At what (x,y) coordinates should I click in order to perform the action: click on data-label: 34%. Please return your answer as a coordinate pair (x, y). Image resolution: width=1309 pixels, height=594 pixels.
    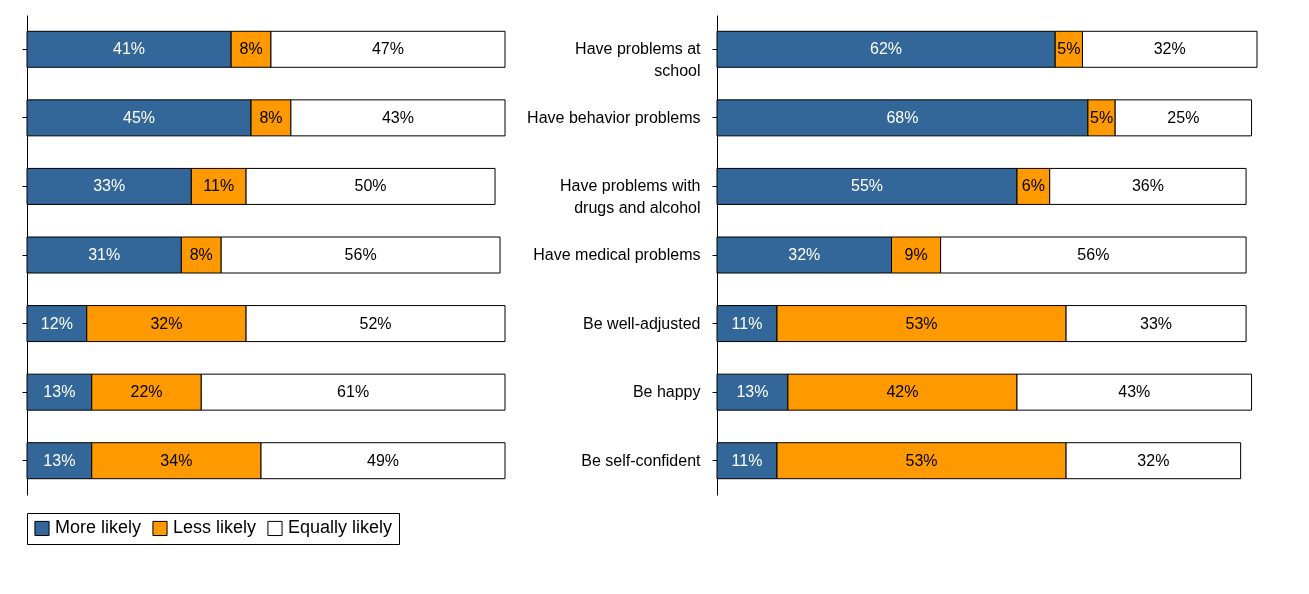
    Looking at the image, I should click on (176, 460).